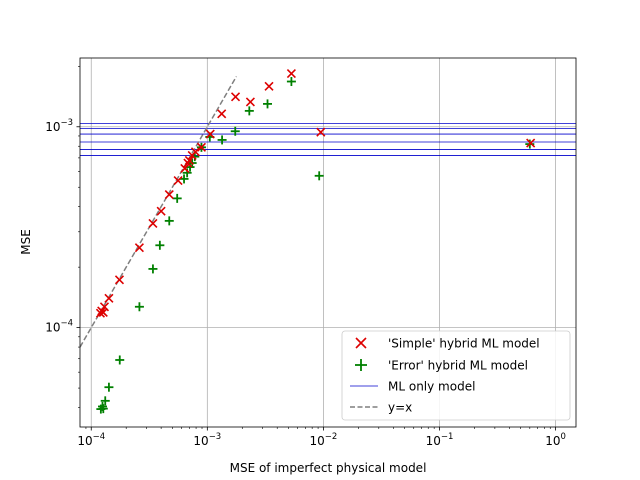  What do you see at coordinates (26, 242) in the screenshot?
I see `y-axis-label: MSE` at bounding box center [26, 242].